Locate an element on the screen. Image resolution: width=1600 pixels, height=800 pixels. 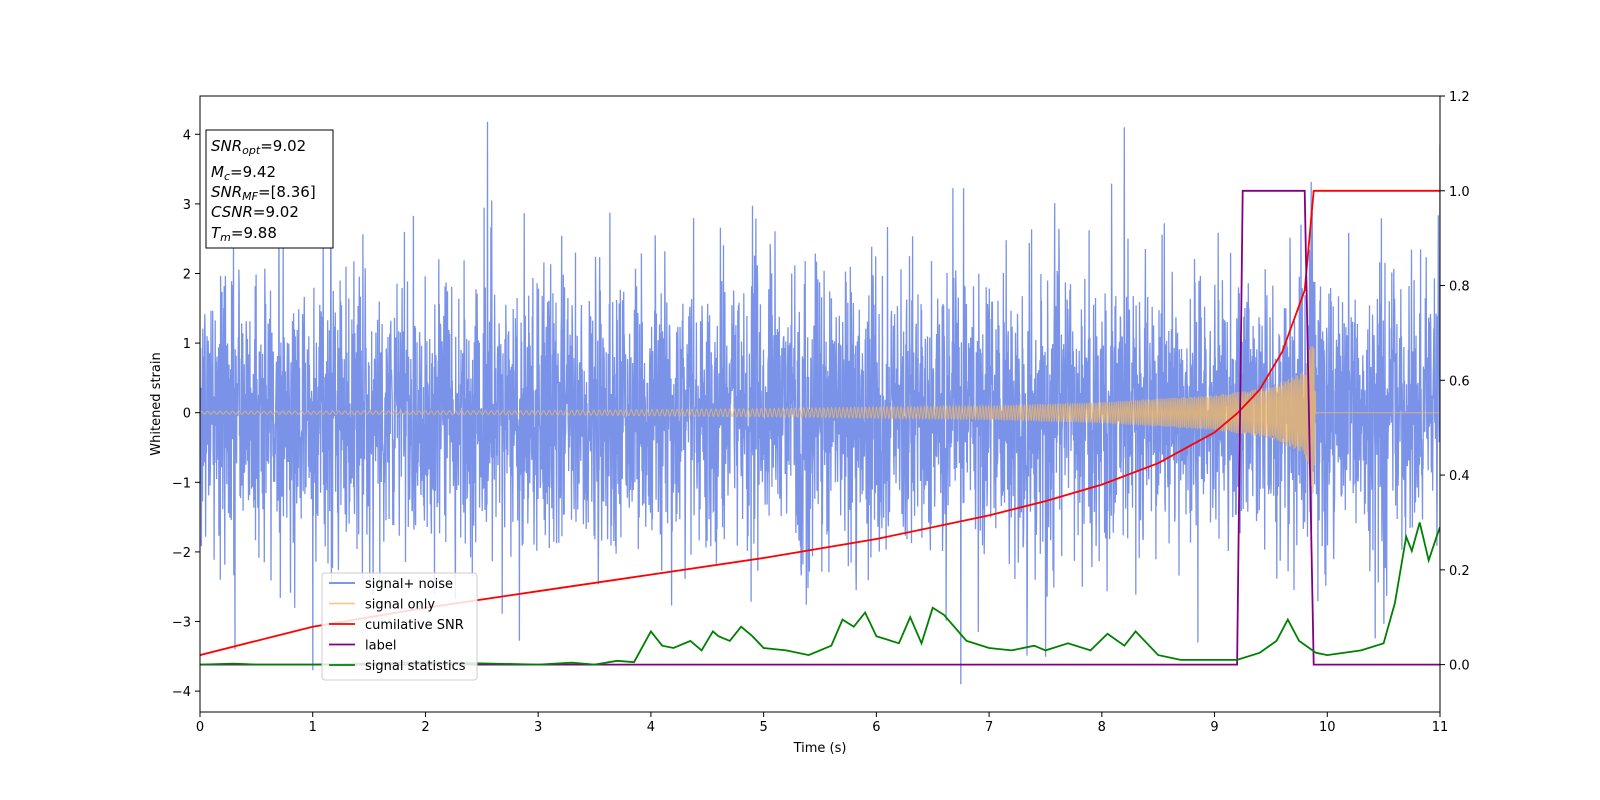
series-signal-only is located at coordinates (820, 420).